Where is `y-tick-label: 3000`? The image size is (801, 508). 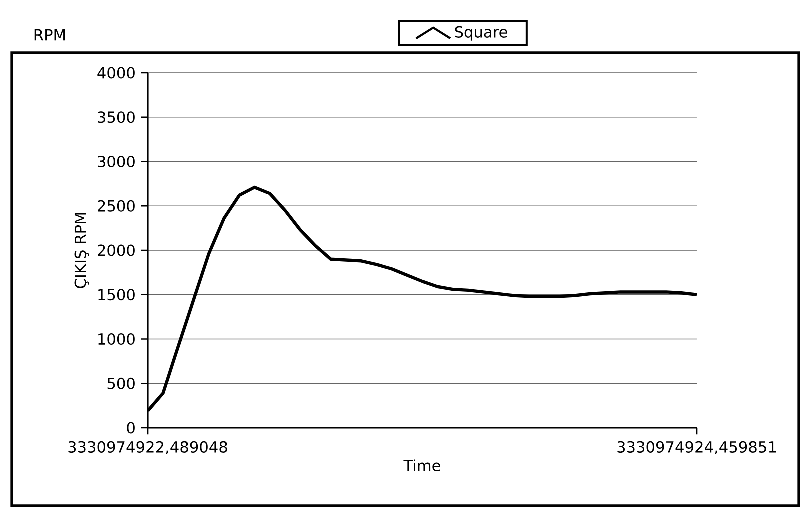 y-tick-label: 3000 is located at coordinates (116, 162).